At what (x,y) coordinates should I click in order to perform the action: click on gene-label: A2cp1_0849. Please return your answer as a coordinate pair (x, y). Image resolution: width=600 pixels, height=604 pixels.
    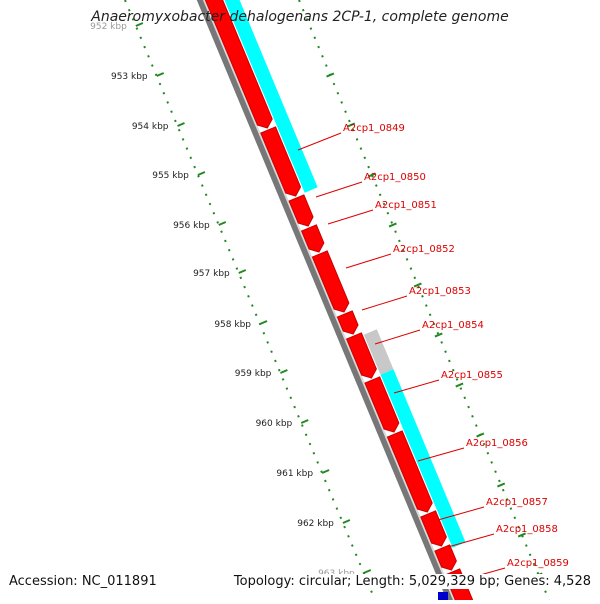
    Looking at the image, I should click on (374, 128).